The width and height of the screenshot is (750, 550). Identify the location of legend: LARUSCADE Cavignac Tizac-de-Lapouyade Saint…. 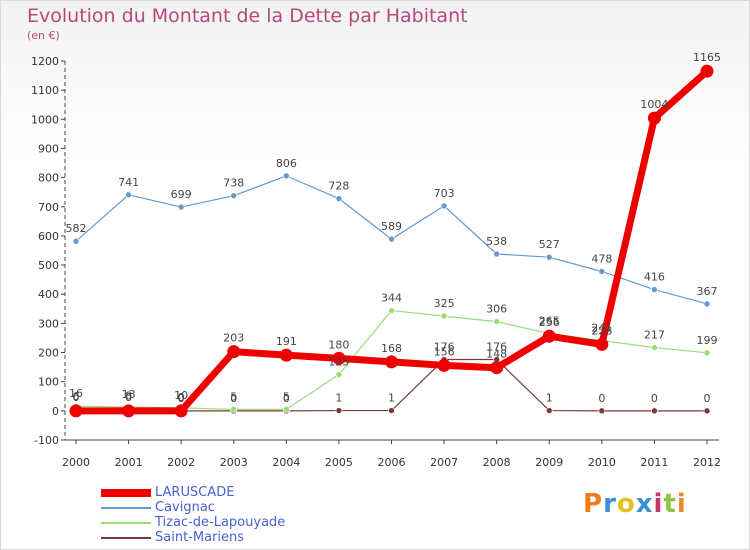
(193, 515).